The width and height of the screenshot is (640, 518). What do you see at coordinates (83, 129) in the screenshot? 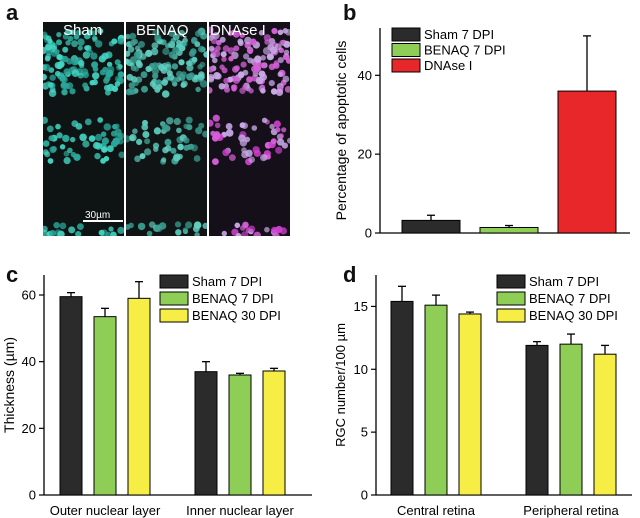
I see `micrograph-sham-image` at bounding box center [83, 129].